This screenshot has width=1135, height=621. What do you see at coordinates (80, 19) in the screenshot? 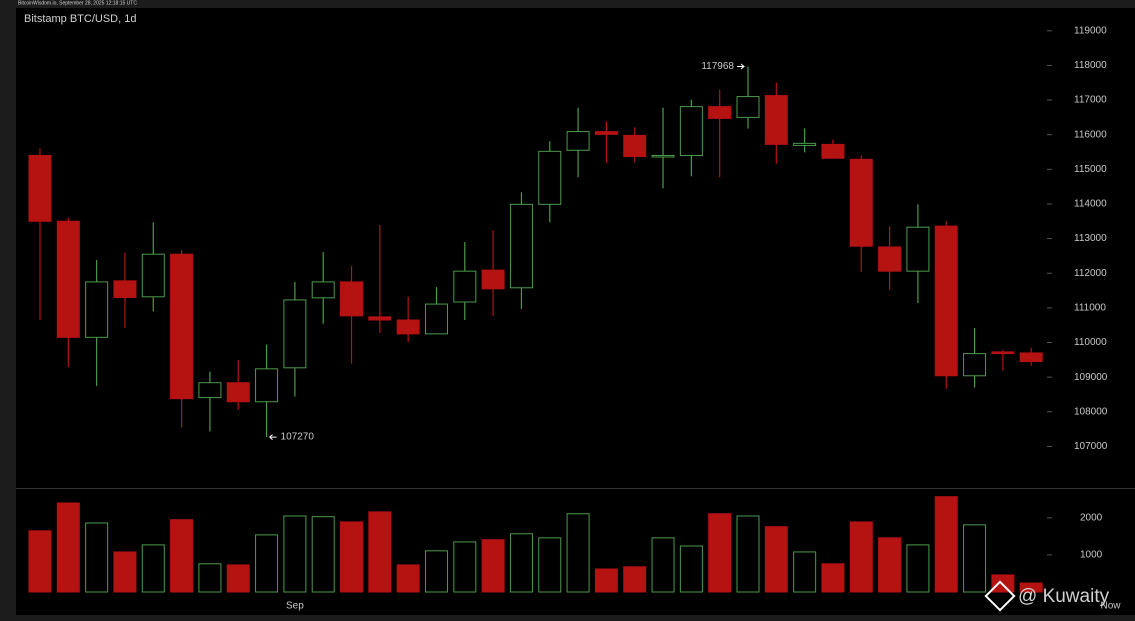
I see `chart-title: Bitstamp BTC/USD, 1d` at bounding box center [80, 19].